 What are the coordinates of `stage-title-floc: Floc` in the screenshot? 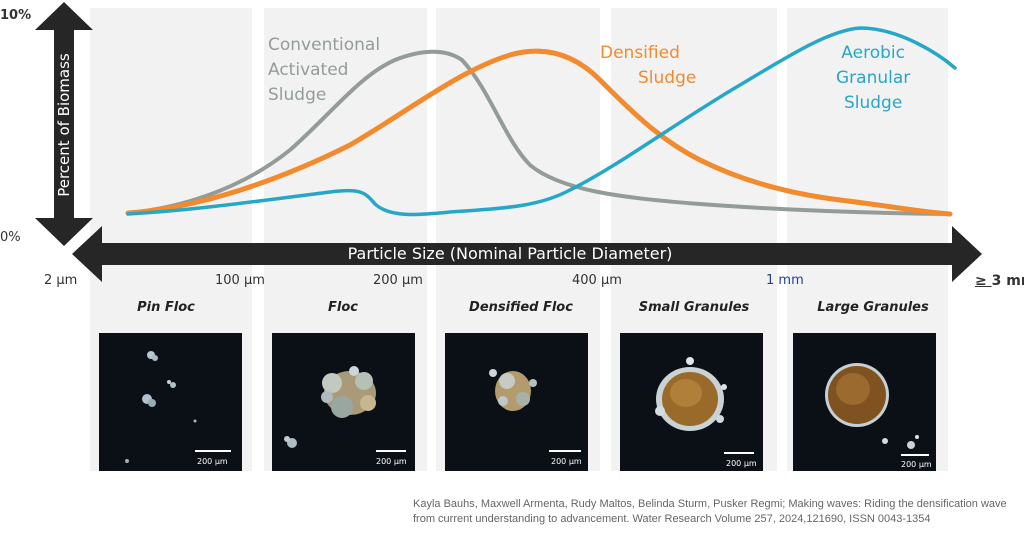 It's located at (343, 307).